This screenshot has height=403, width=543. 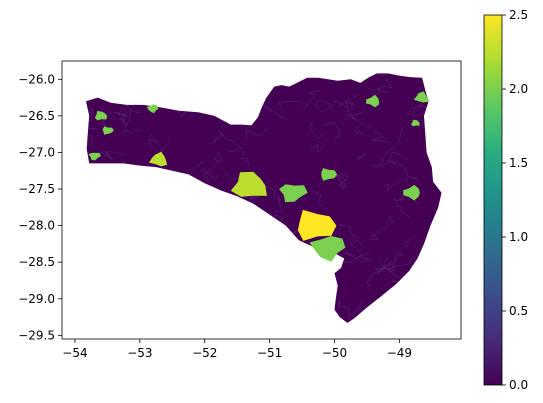 I want to click on y-tick-label: −29.0, so click(x=36, y=299).